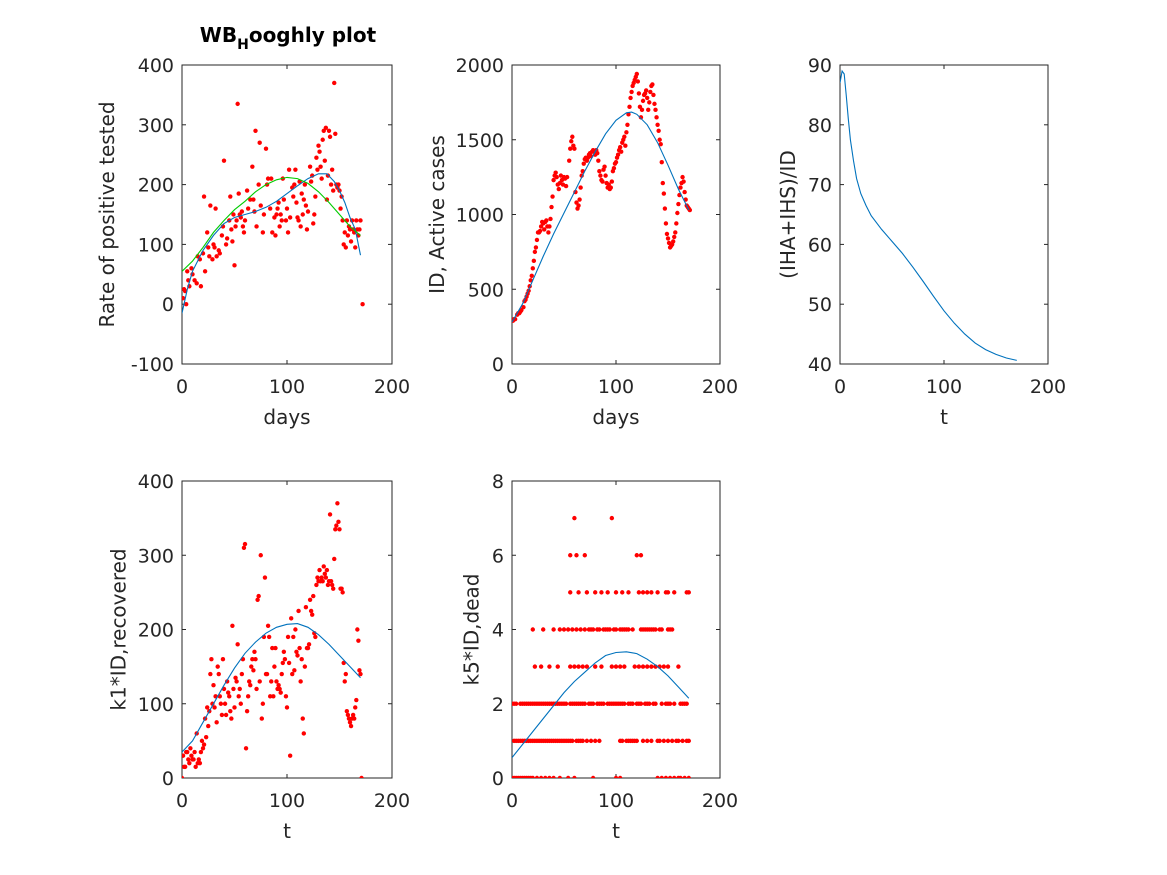 The image size is (1167, 875). Describe the element at coordinates (437, 214) in the screenshot. I see `subplot-2-ylabel: ID, Active cases` at that location.